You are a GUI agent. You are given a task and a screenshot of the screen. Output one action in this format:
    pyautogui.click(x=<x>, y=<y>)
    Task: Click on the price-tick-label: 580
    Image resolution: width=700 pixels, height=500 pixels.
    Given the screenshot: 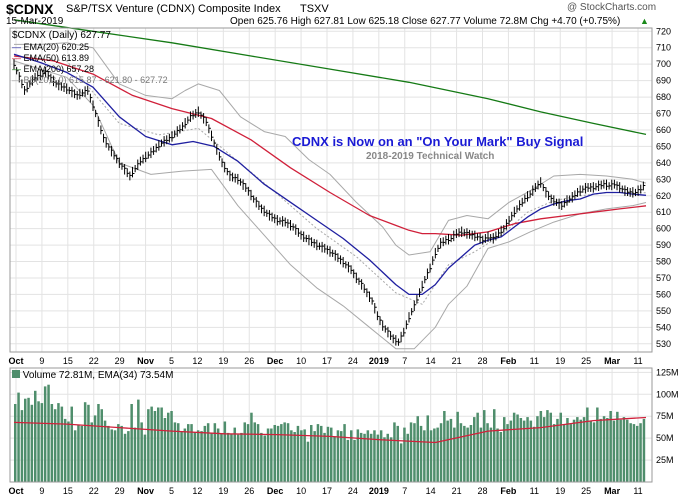 What is the action you would take?
    pyautogui.click(x=663, y=262)
    